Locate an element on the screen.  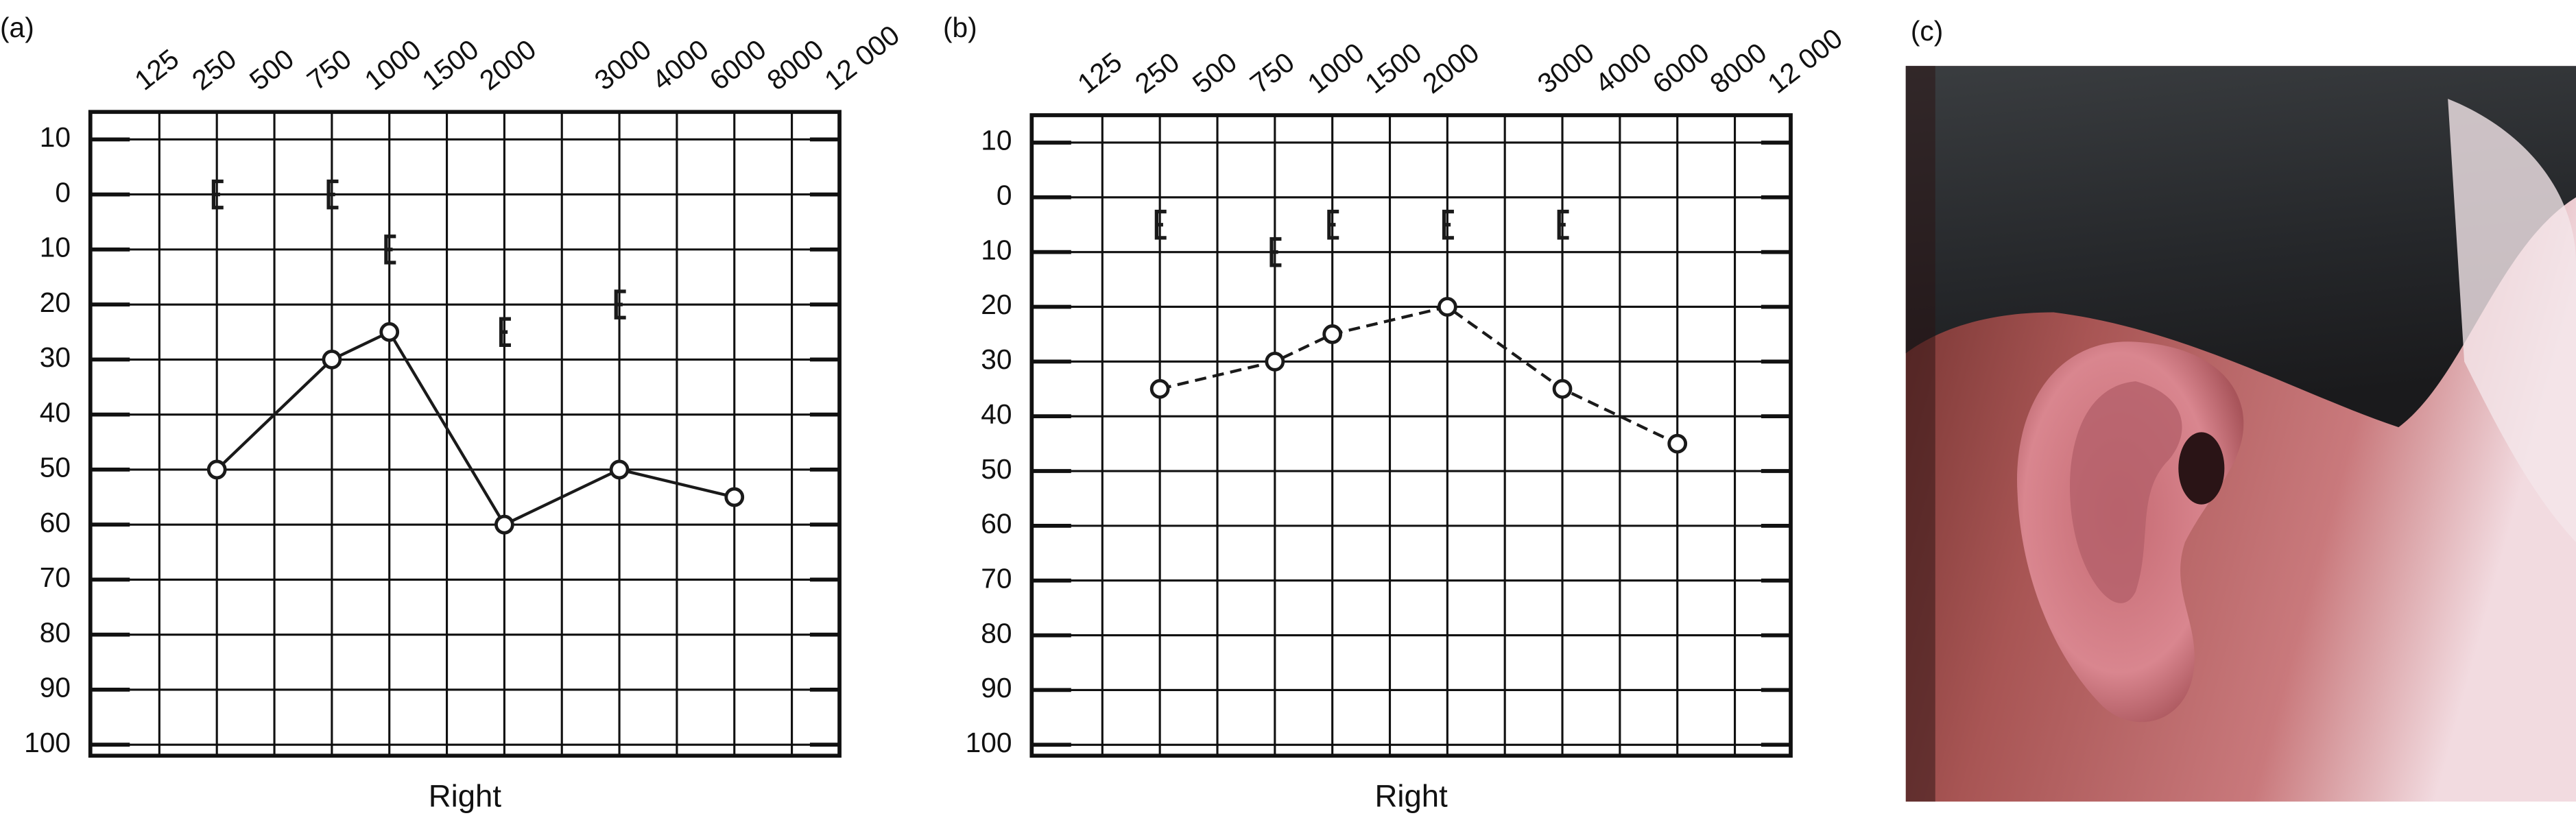
panel-label: (b) is located at coordinates (960, 27).